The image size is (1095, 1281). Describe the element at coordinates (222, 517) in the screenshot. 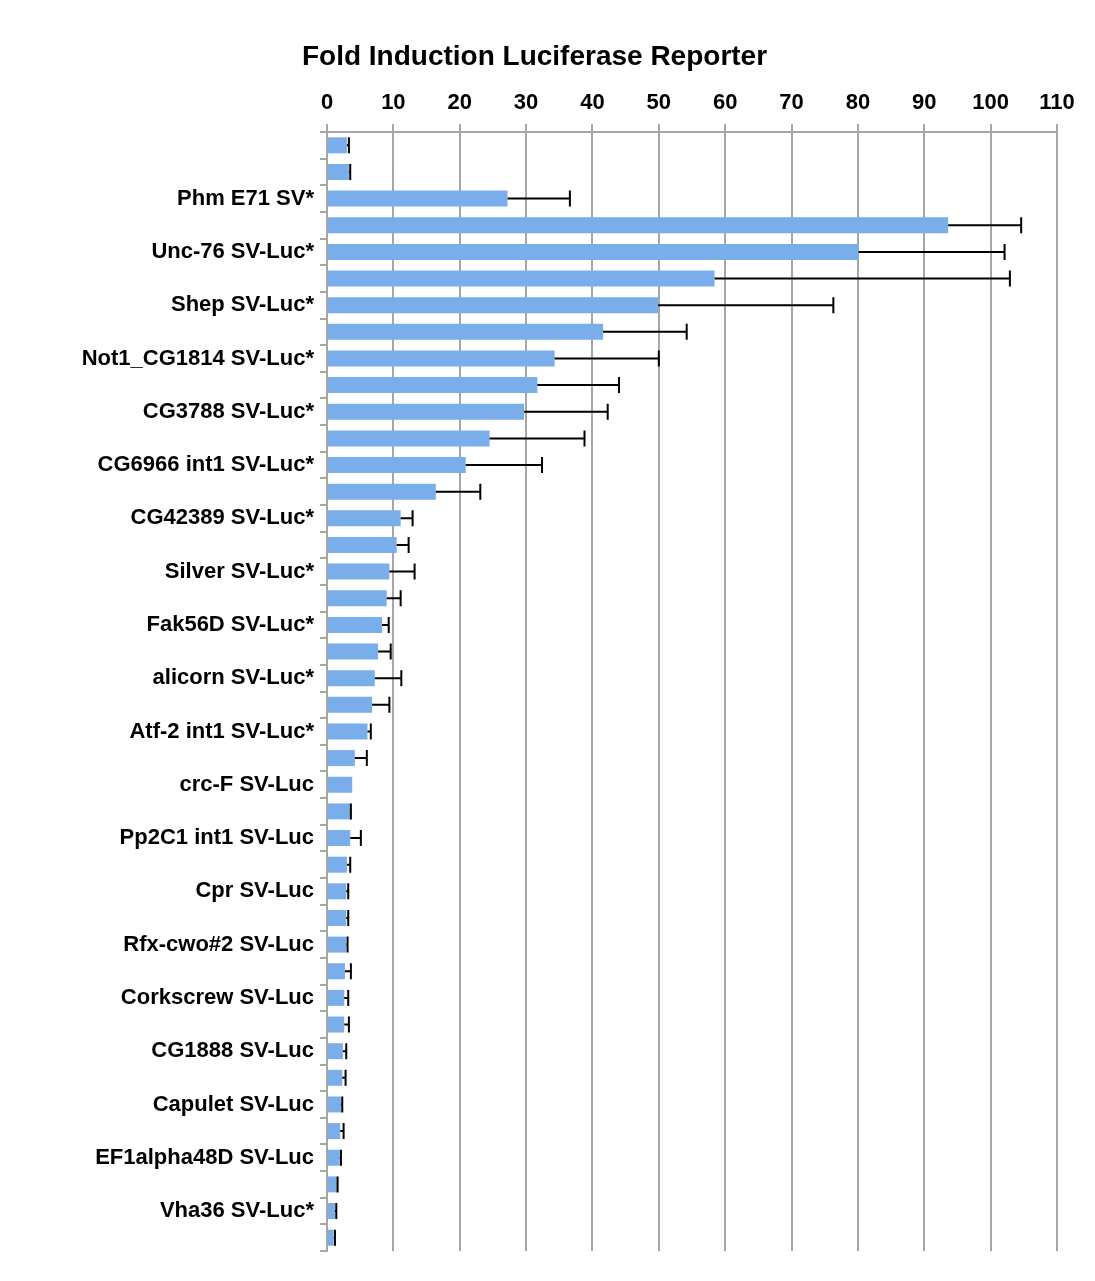

I see `y-tick-label: CG42389 SV-Luc*` at that location.